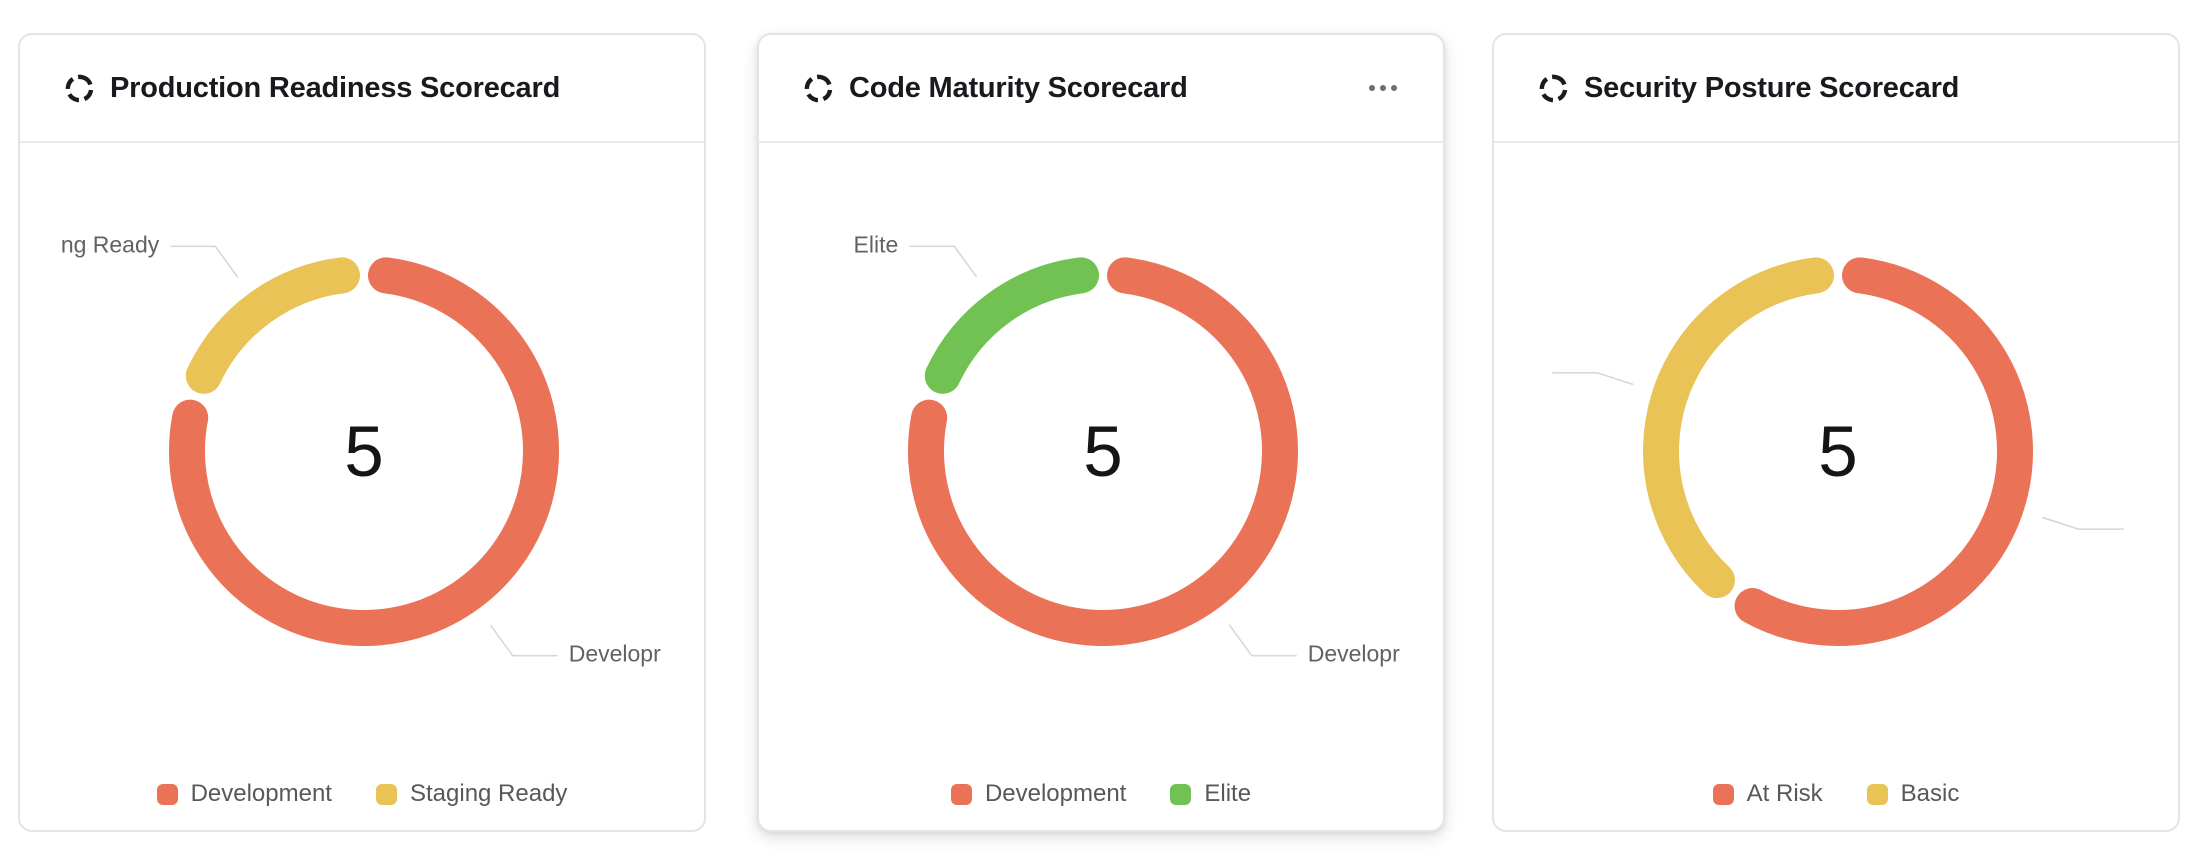 This screenshot has height=868, width=2210. What do you see at coordinates (110, 244) in the screenshot?
I see `callout-label: ng Ready` at bounding box center [110, 244].